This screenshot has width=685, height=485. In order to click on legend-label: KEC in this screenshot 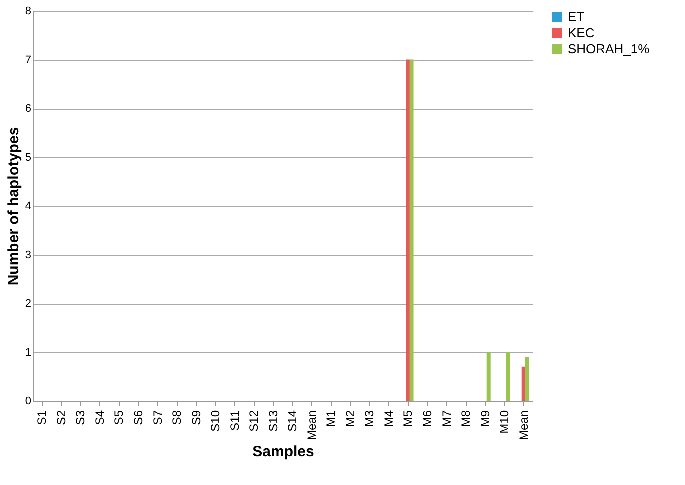, I will do `click(581, 33)`.